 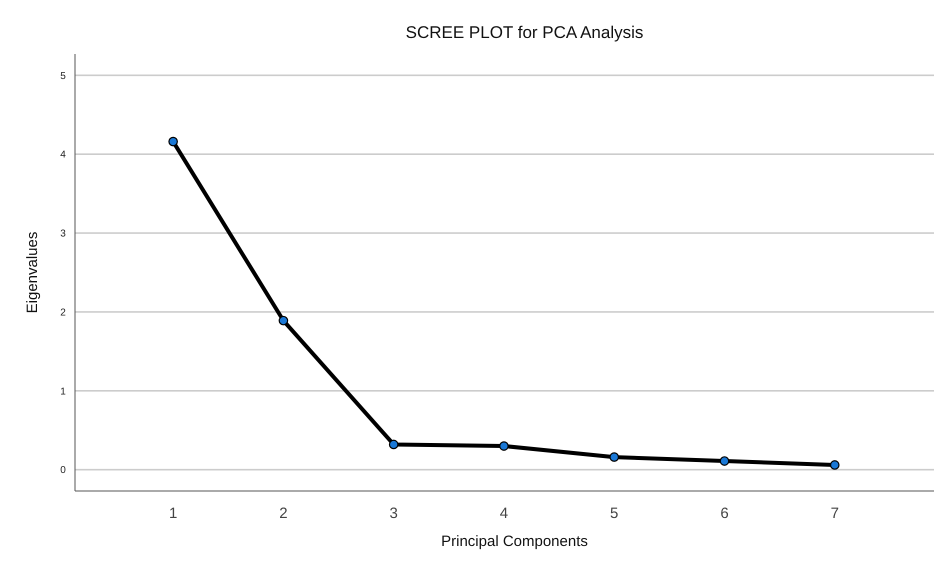 I want to click on y-tick-label: 4, so click(x=63, y=155).